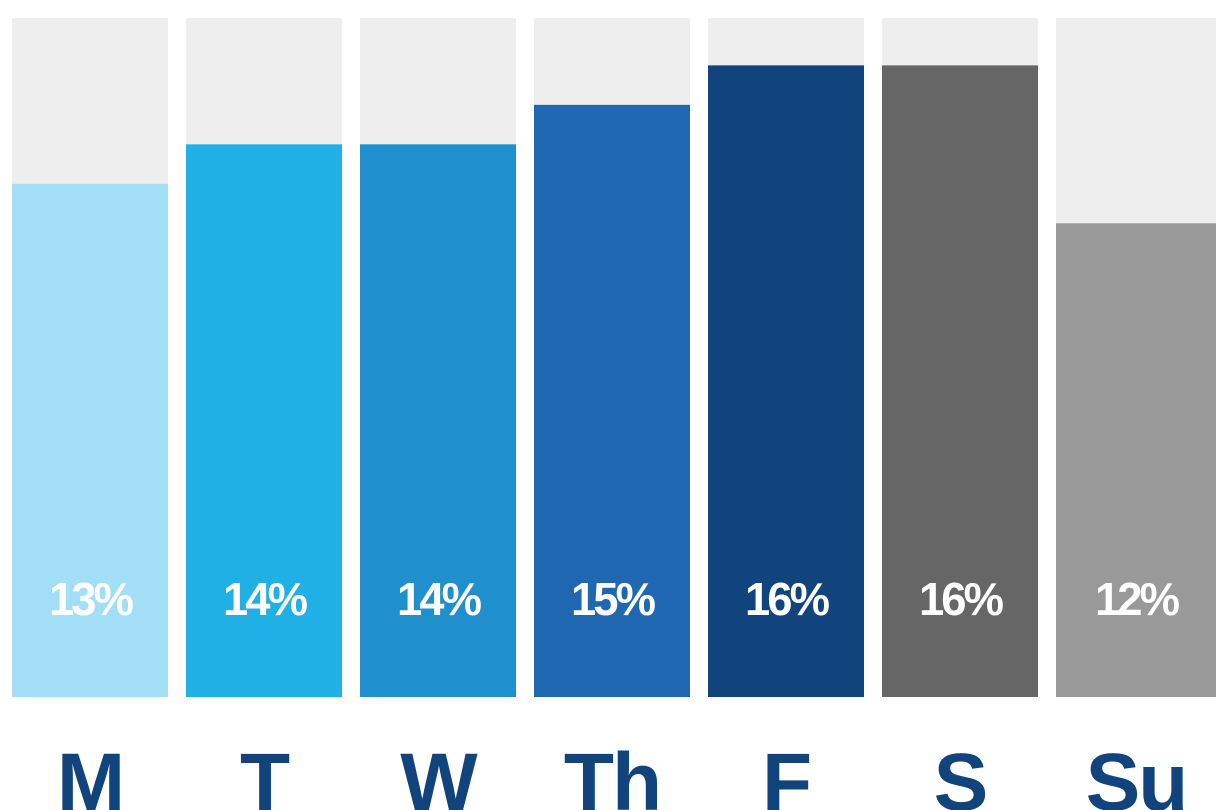  I want to click on value-label-w: 14%, so click(439, 599).